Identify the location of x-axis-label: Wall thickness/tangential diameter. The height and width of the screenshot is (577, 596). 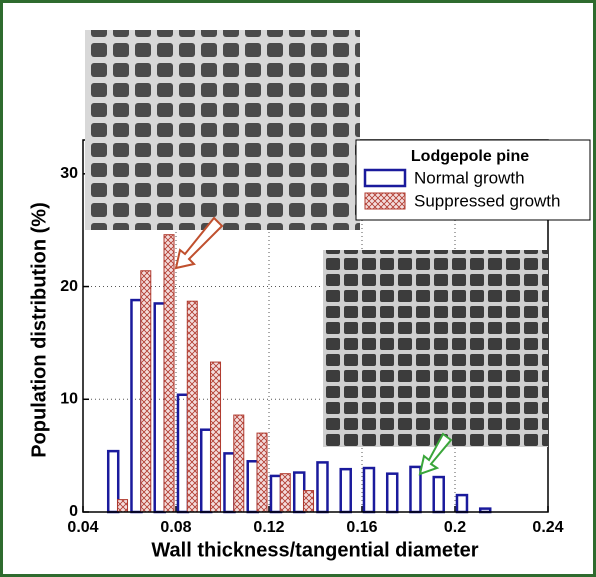
(314, 550).